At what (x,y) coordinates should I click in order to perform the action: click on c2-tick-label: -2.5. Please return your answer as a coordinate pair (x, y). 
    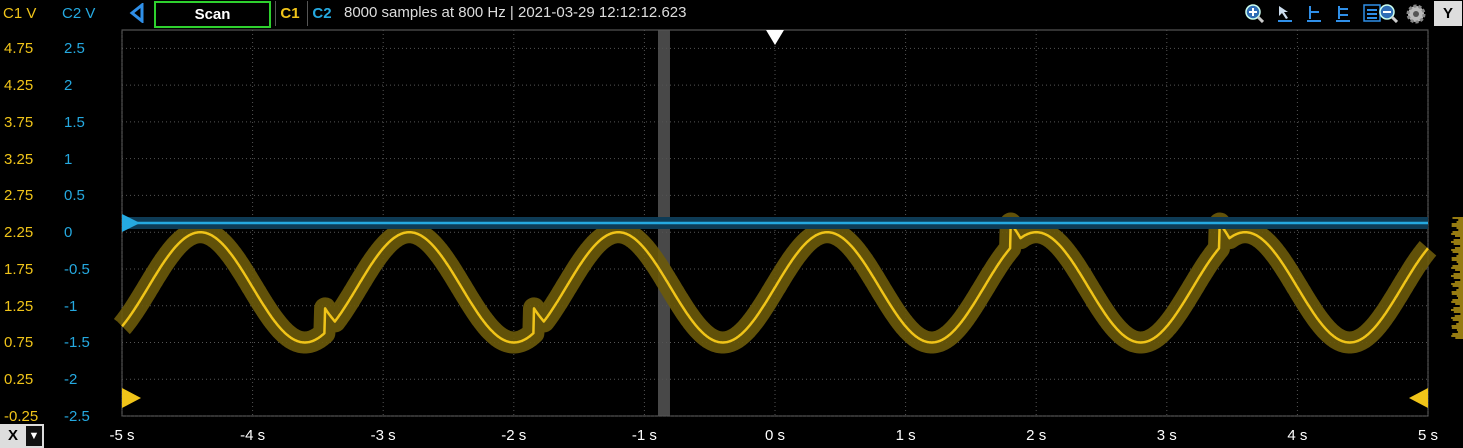
    Looking at the image, I should click on (77, 416).